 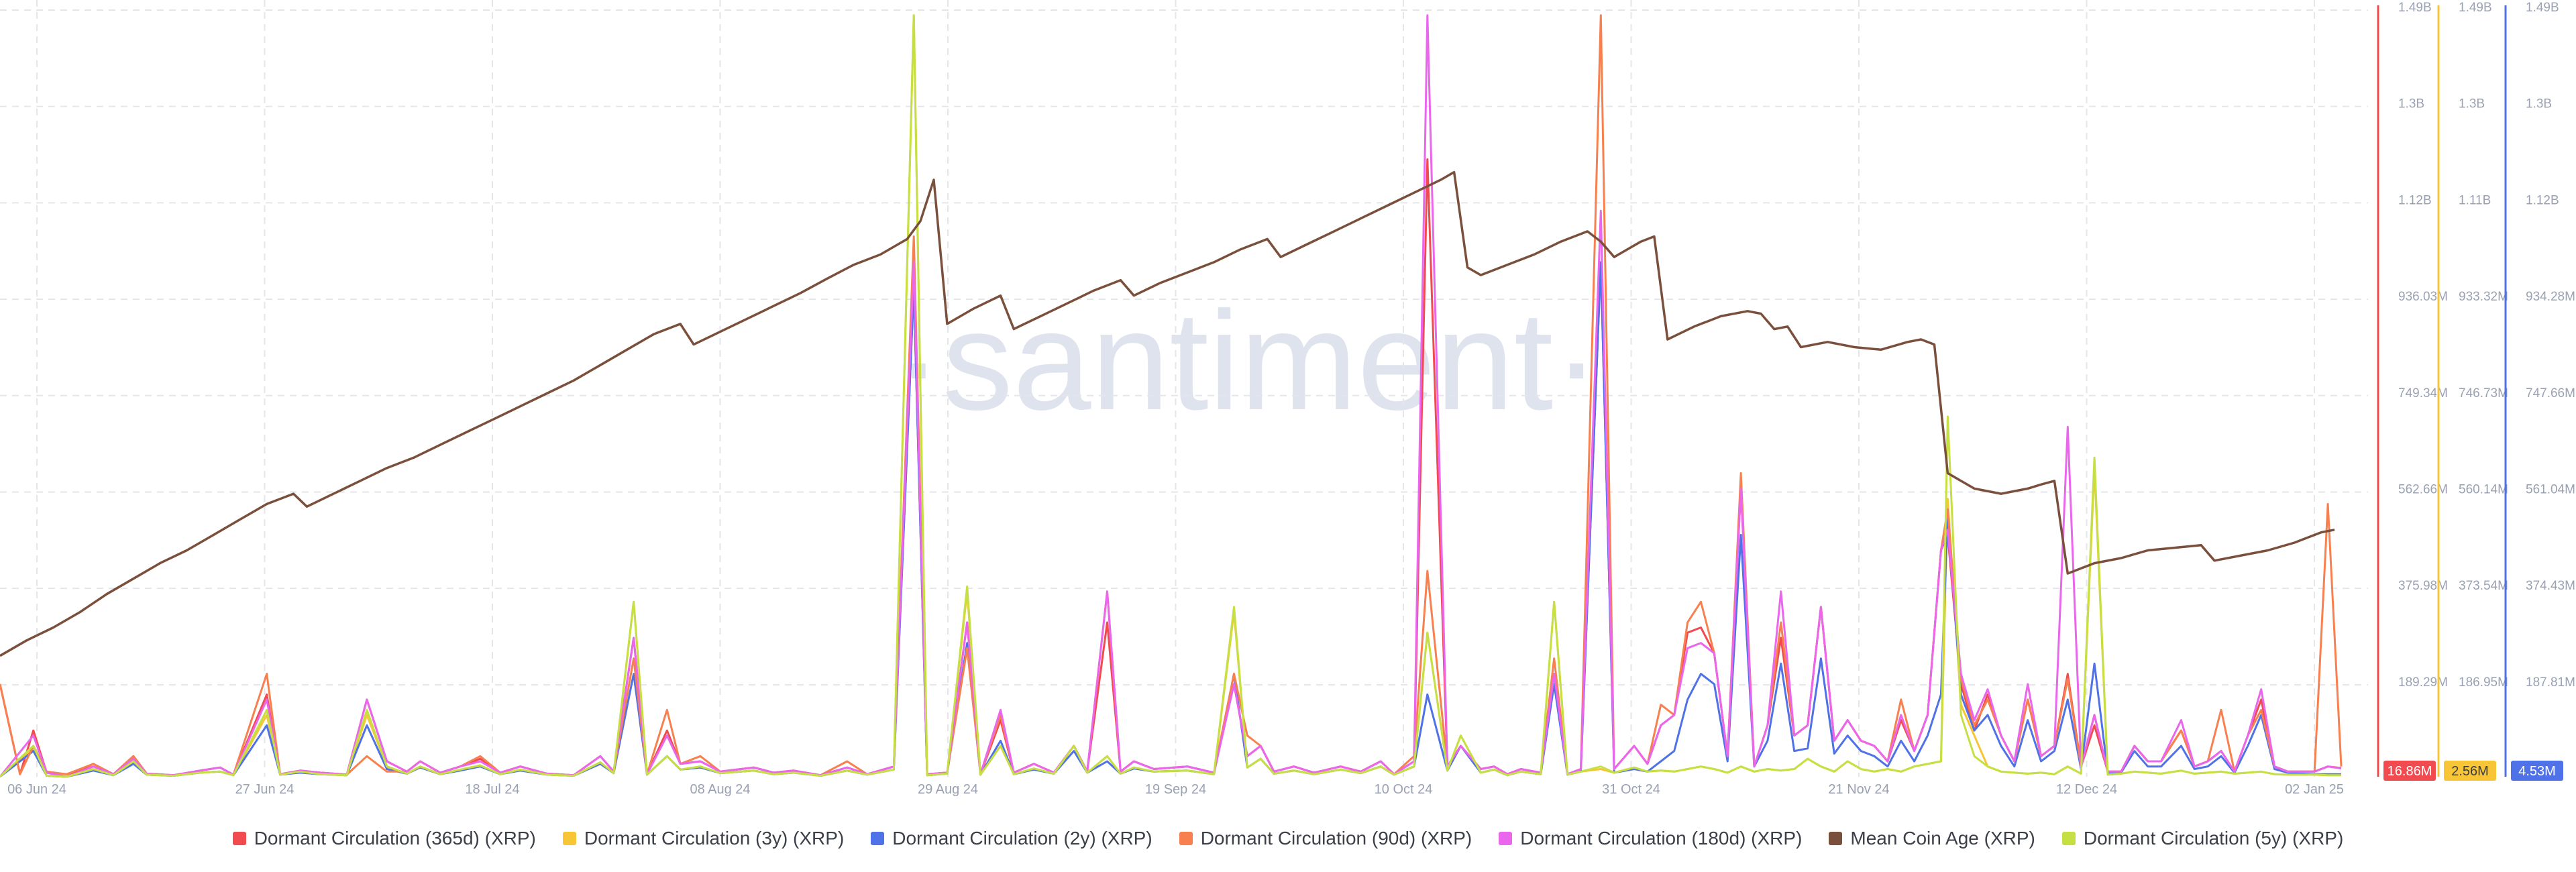 I want to click on legend-label: Dormant Circulation (365d) (XRP), so click(x=395, y=839).